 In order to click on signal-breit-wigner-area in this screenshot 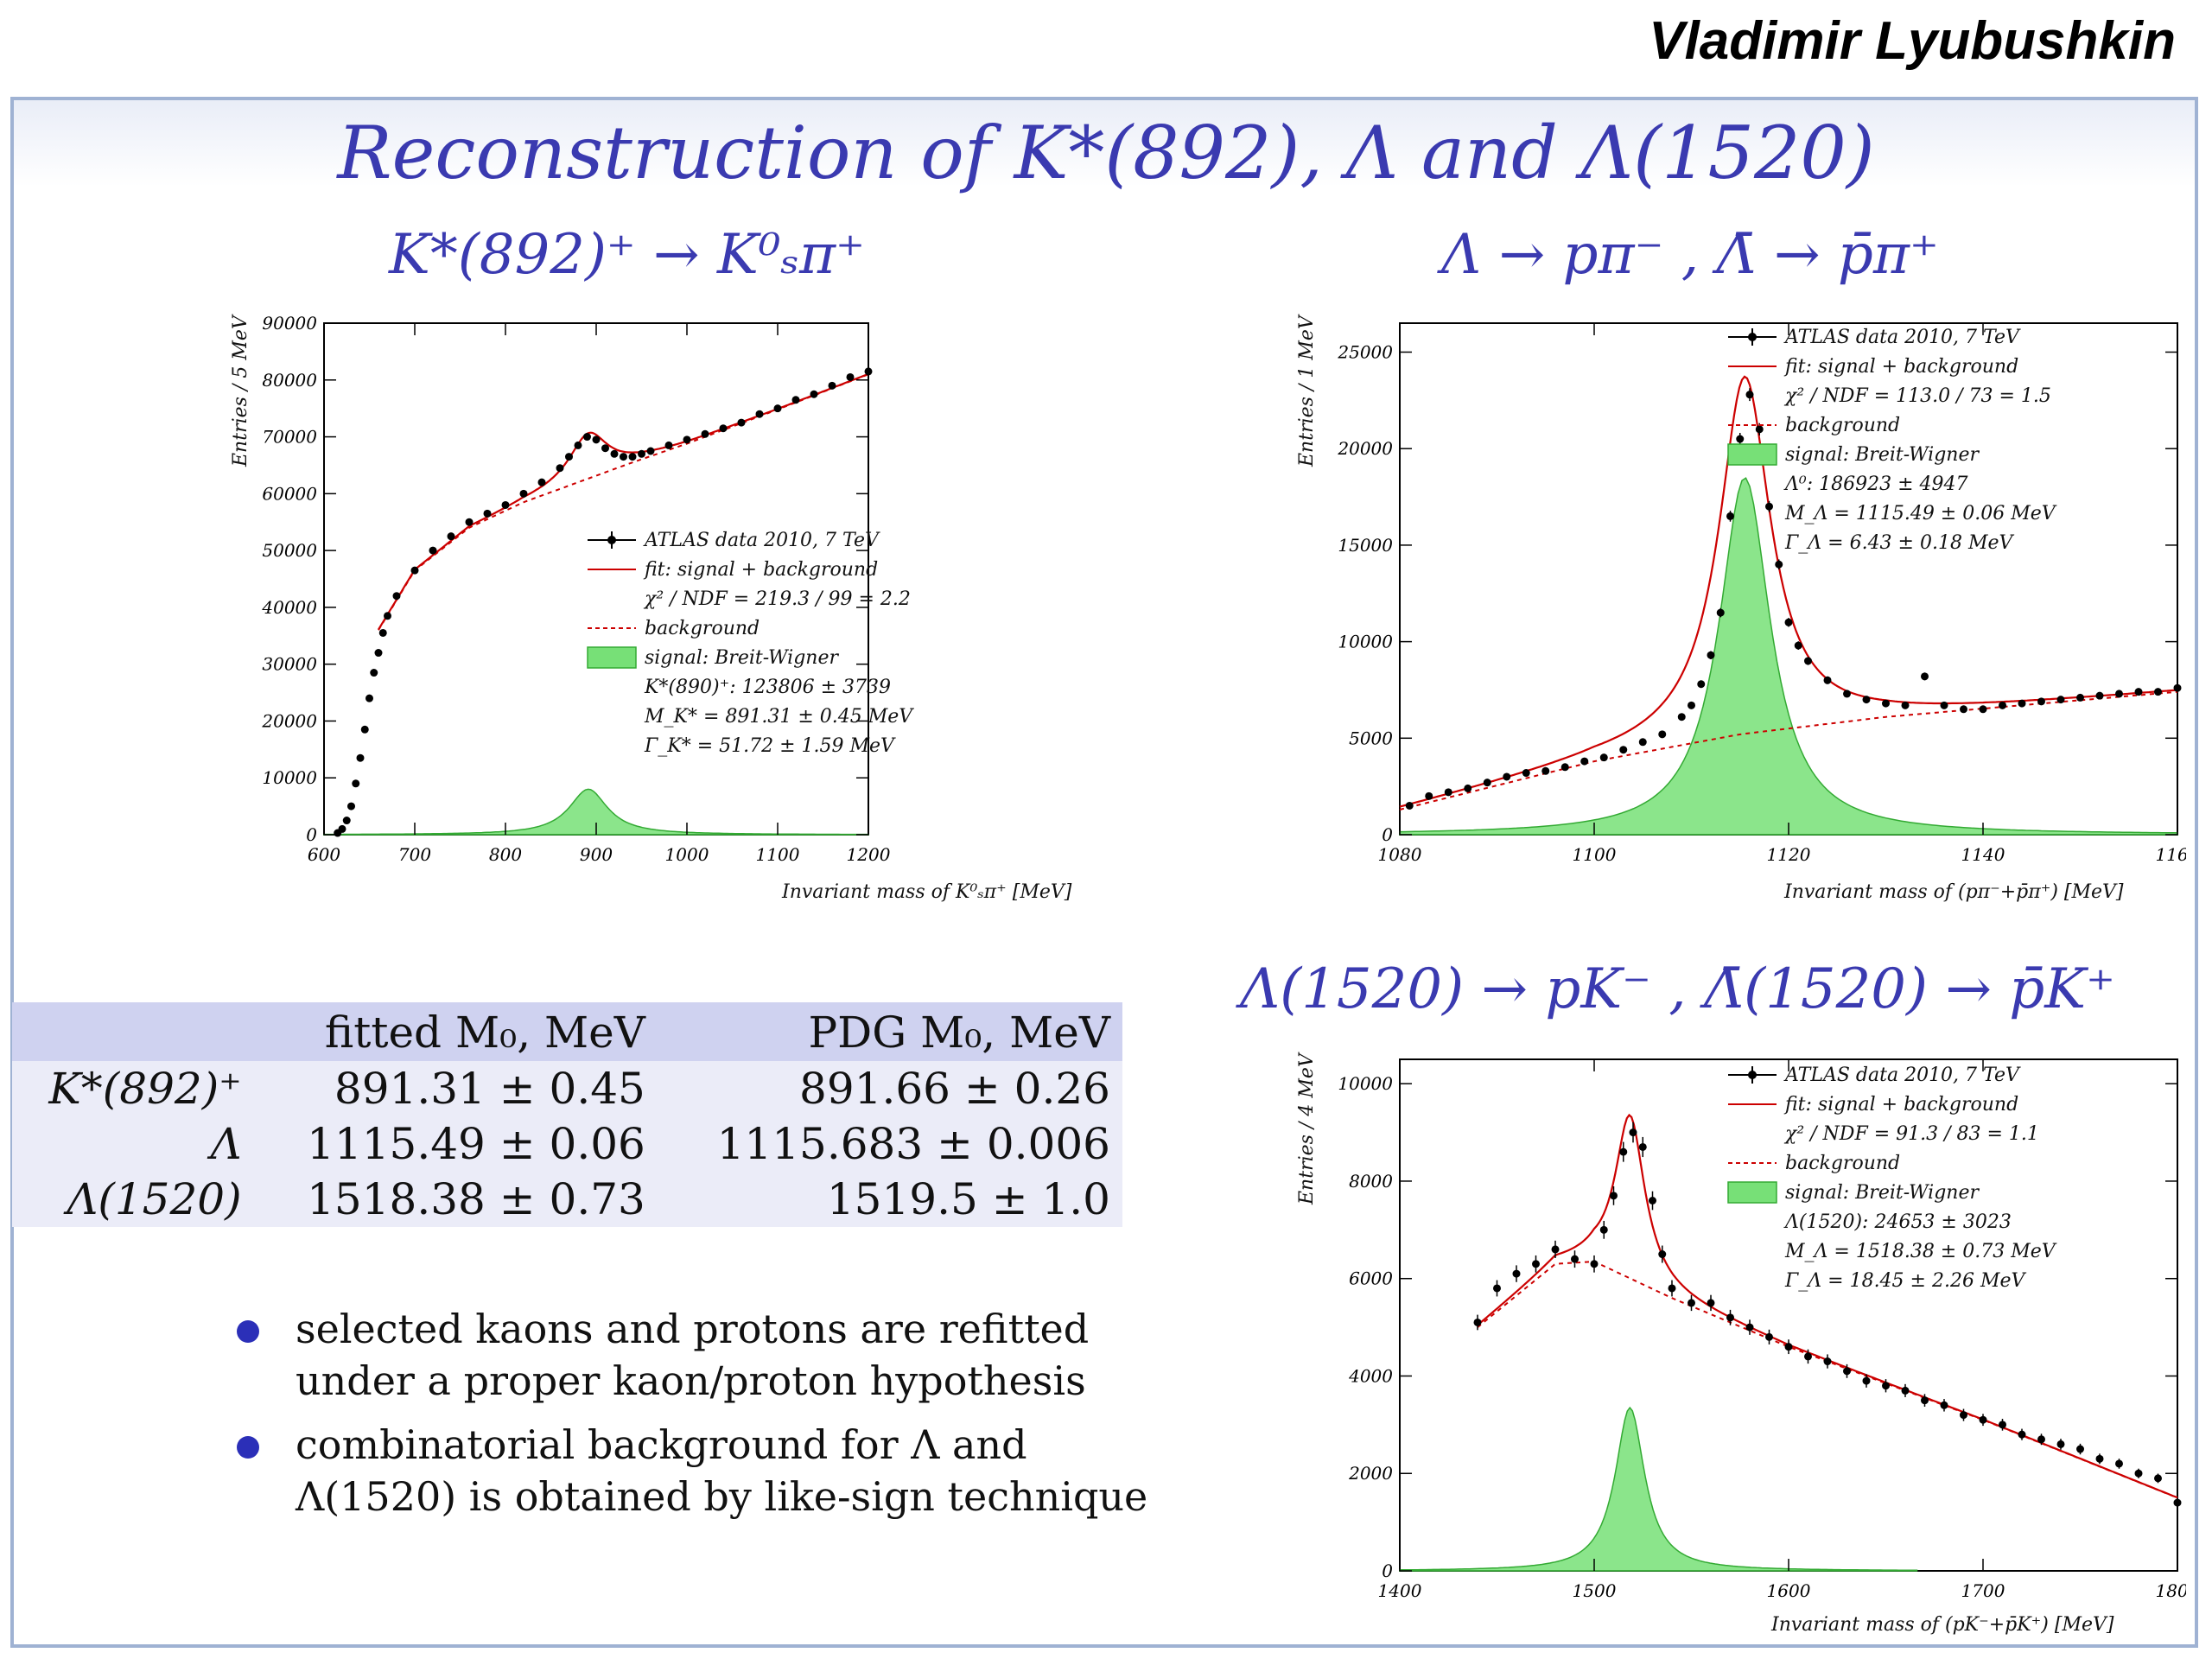, I will do `click(1658, 1489)`.